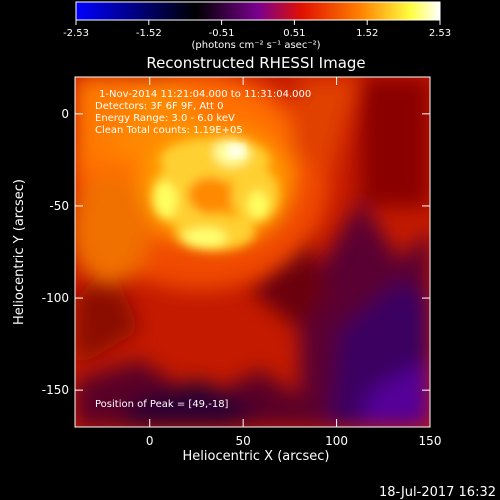  What do you see at coordinates (55, 298) in the screenshot?
I see `y-tick-label: -100` at bounding box center [55, 298].